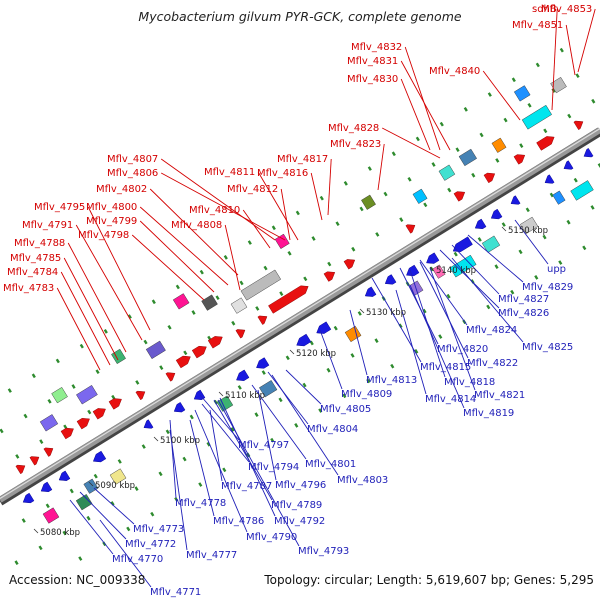 The width and height of the screenshot is (600, 600). I want to click on label-mflv-4840: Mflv_4840, so click(454, 71).